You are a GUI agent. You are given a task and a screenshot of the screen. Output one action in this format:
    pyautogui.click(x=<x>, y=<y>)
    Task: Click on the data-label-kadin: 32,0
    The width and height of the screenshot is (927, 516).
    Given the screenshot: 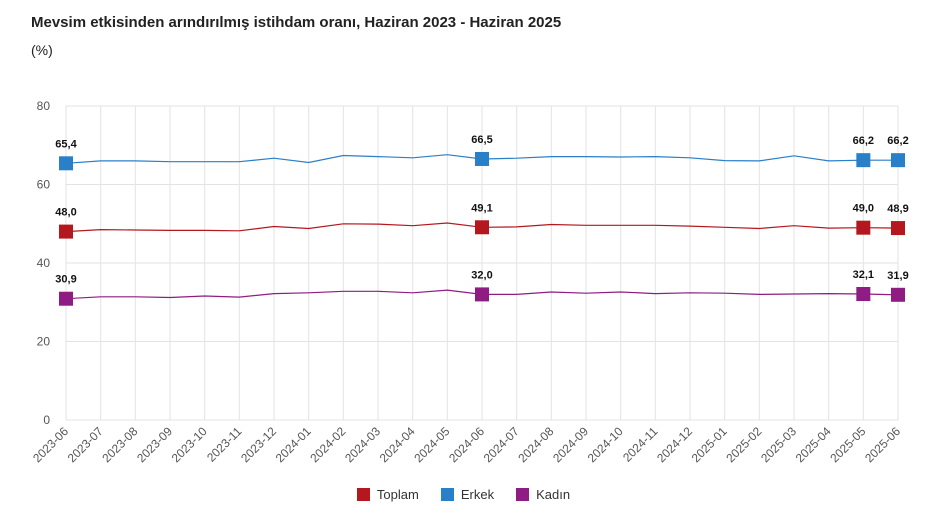 What is the action you would take?
    pyautogui.click(x=481, y=275)
    